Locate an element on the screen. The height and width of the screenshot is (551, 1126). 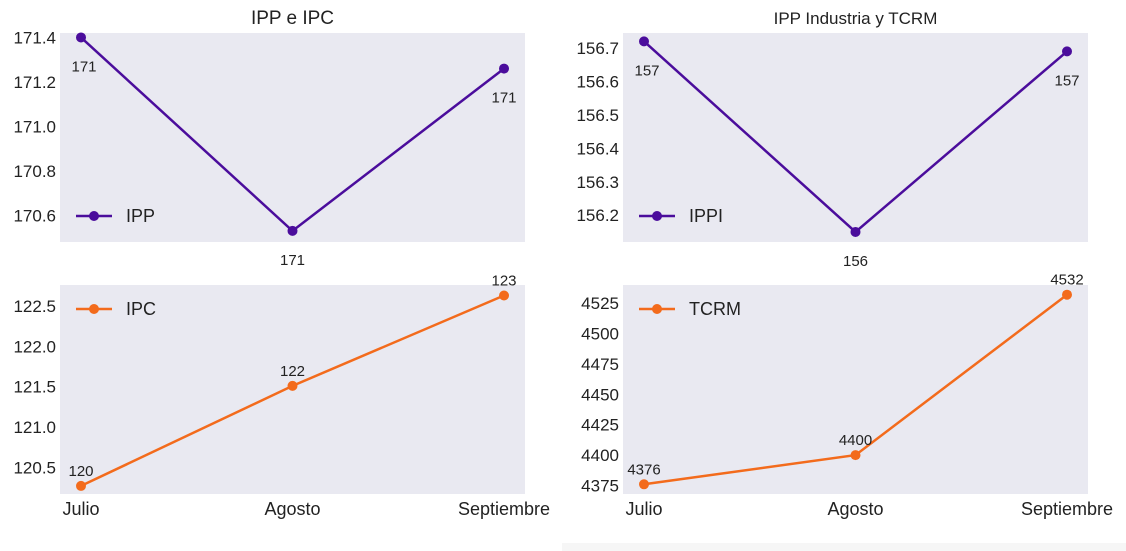
legend-label: TCRM is located at coordinates (715, 309).